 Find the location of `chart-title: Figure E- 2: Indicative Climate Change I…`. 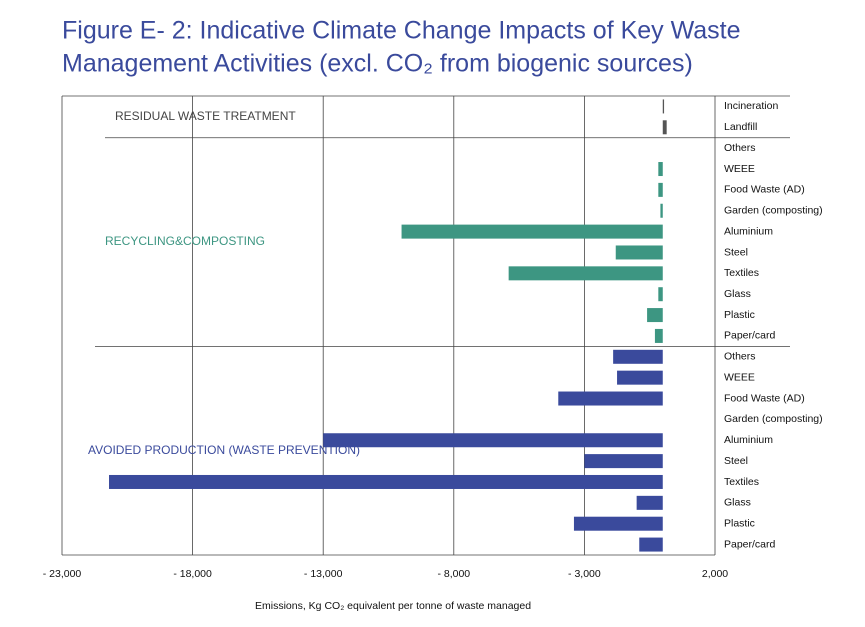

chart-title: Figure E- 2: Indicative Climate Change I… is located at coordinates (401, 31).